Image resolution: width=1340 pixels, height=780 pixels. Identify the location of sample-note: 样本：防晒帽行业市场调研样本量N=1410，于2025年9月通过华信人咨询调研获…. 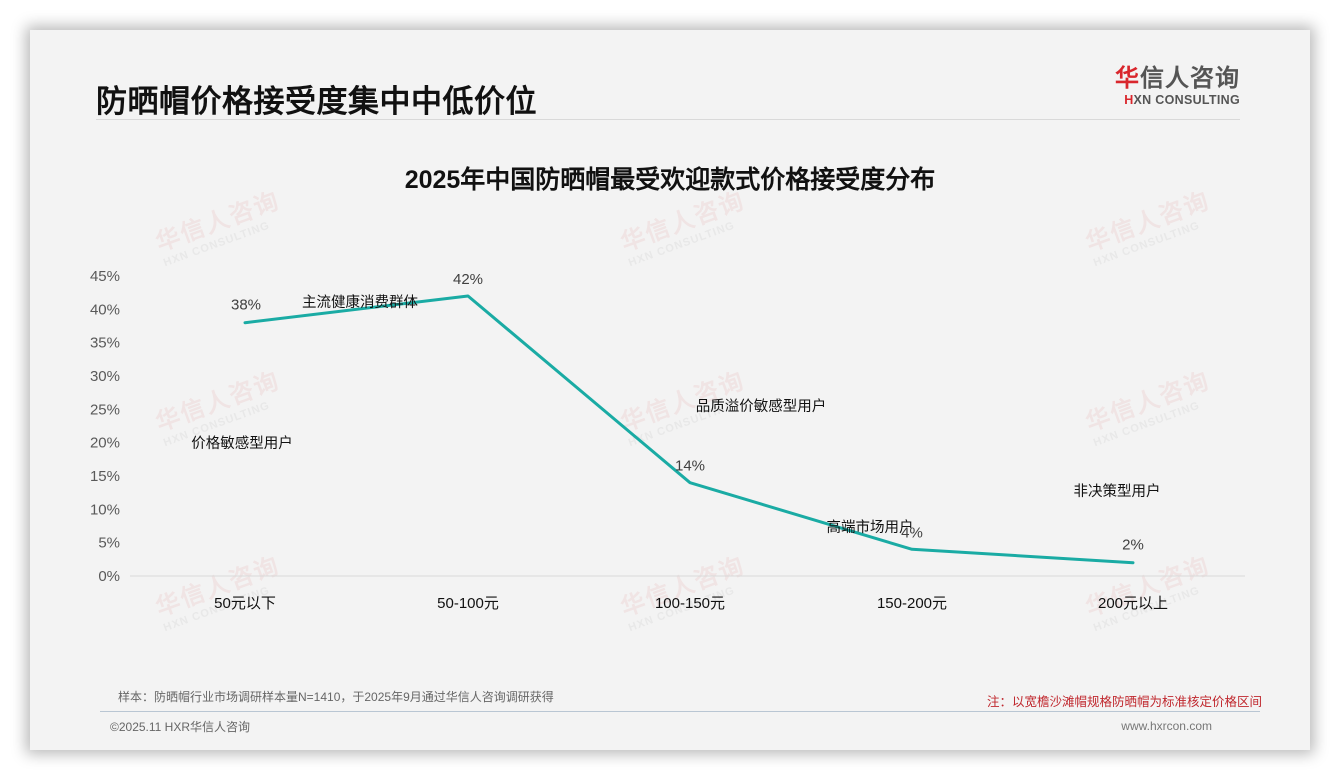
(336, 697).